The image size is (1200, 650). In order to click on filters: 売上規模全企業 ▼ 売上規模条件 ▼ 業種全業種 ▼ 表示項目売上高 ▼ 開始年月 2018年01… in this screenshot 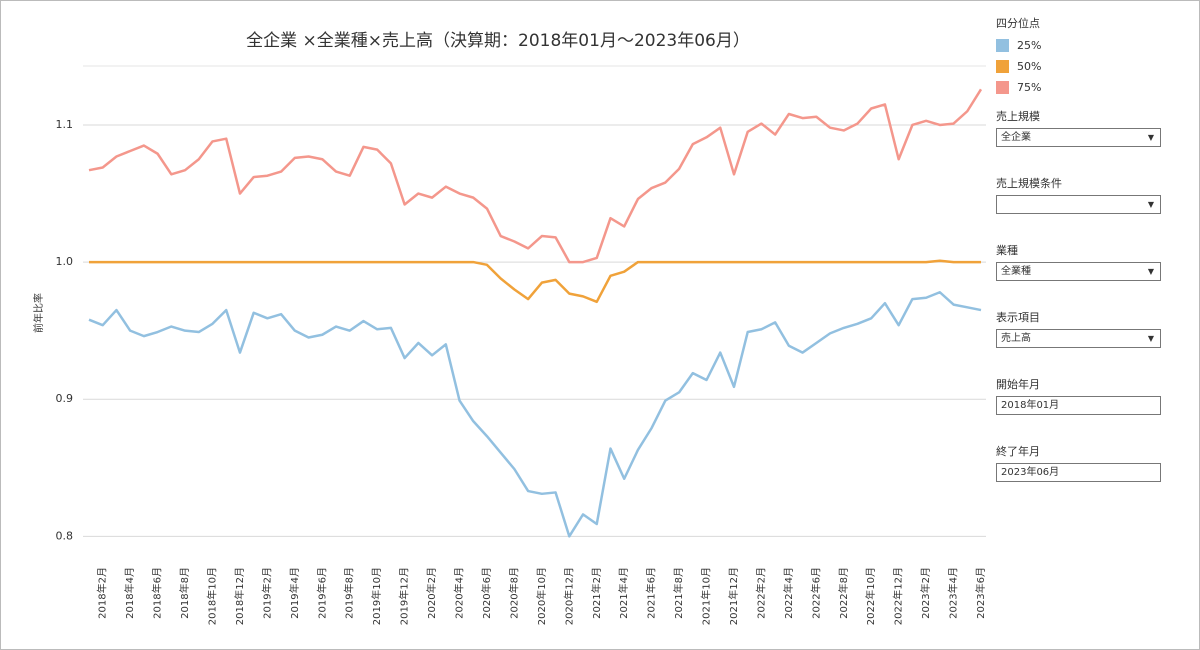, I will do `click(1081, 295)`.